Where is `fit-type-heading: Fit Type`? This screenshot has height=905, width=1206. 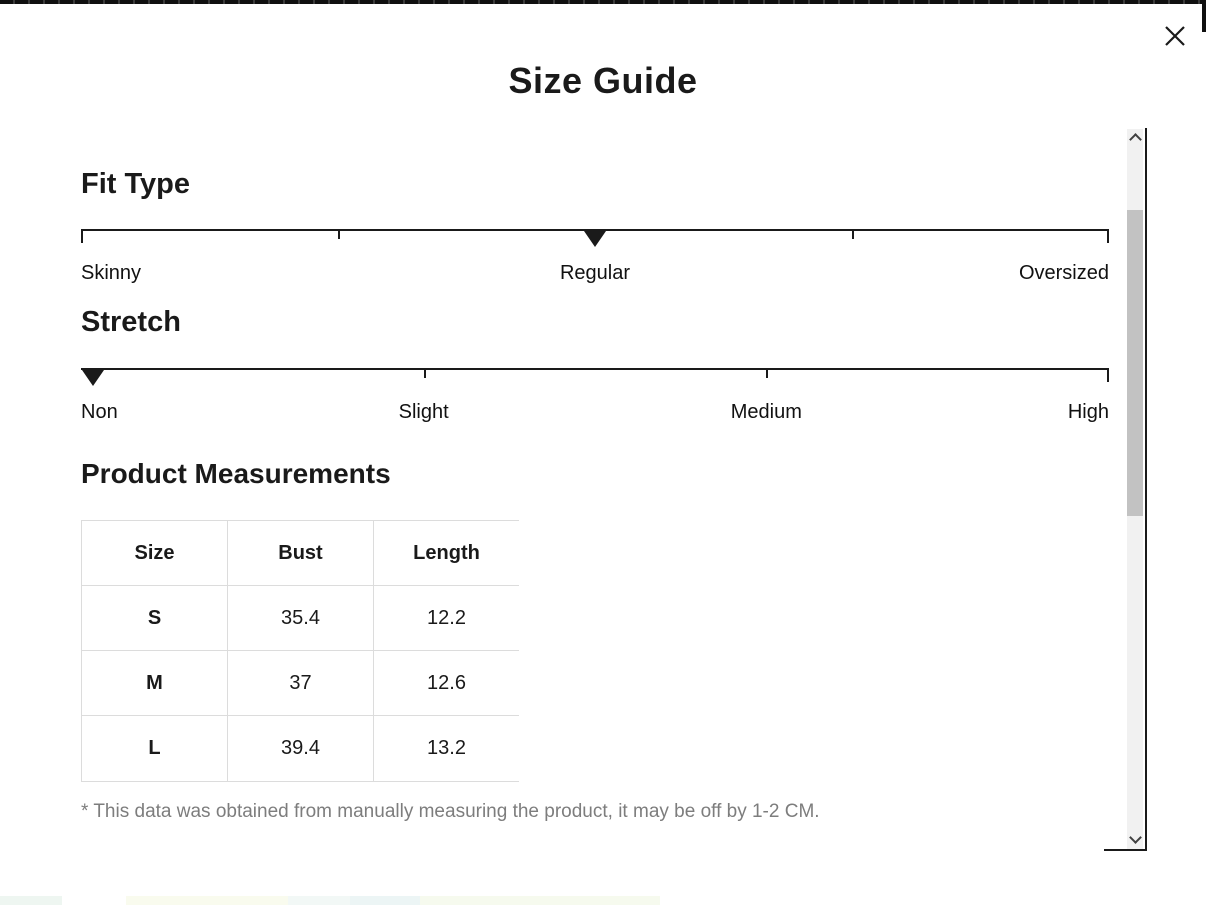 fit-type-heading: Fit Type is located at coordinates (136, 184).